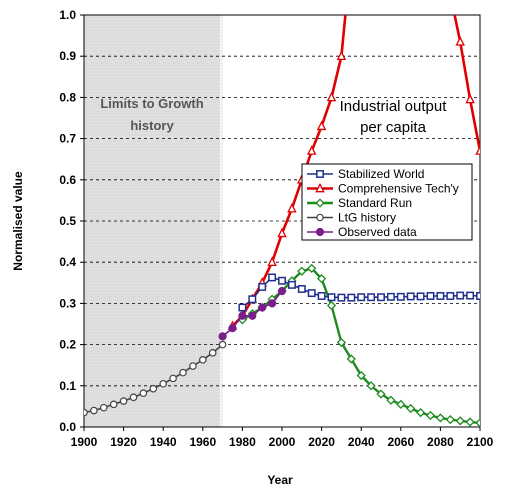 The width and height of the screenshot is (515, 495). Describe the element at coordinates (67, 15) in the screenshot. I see `y-tick-label: 1.0` at that location.